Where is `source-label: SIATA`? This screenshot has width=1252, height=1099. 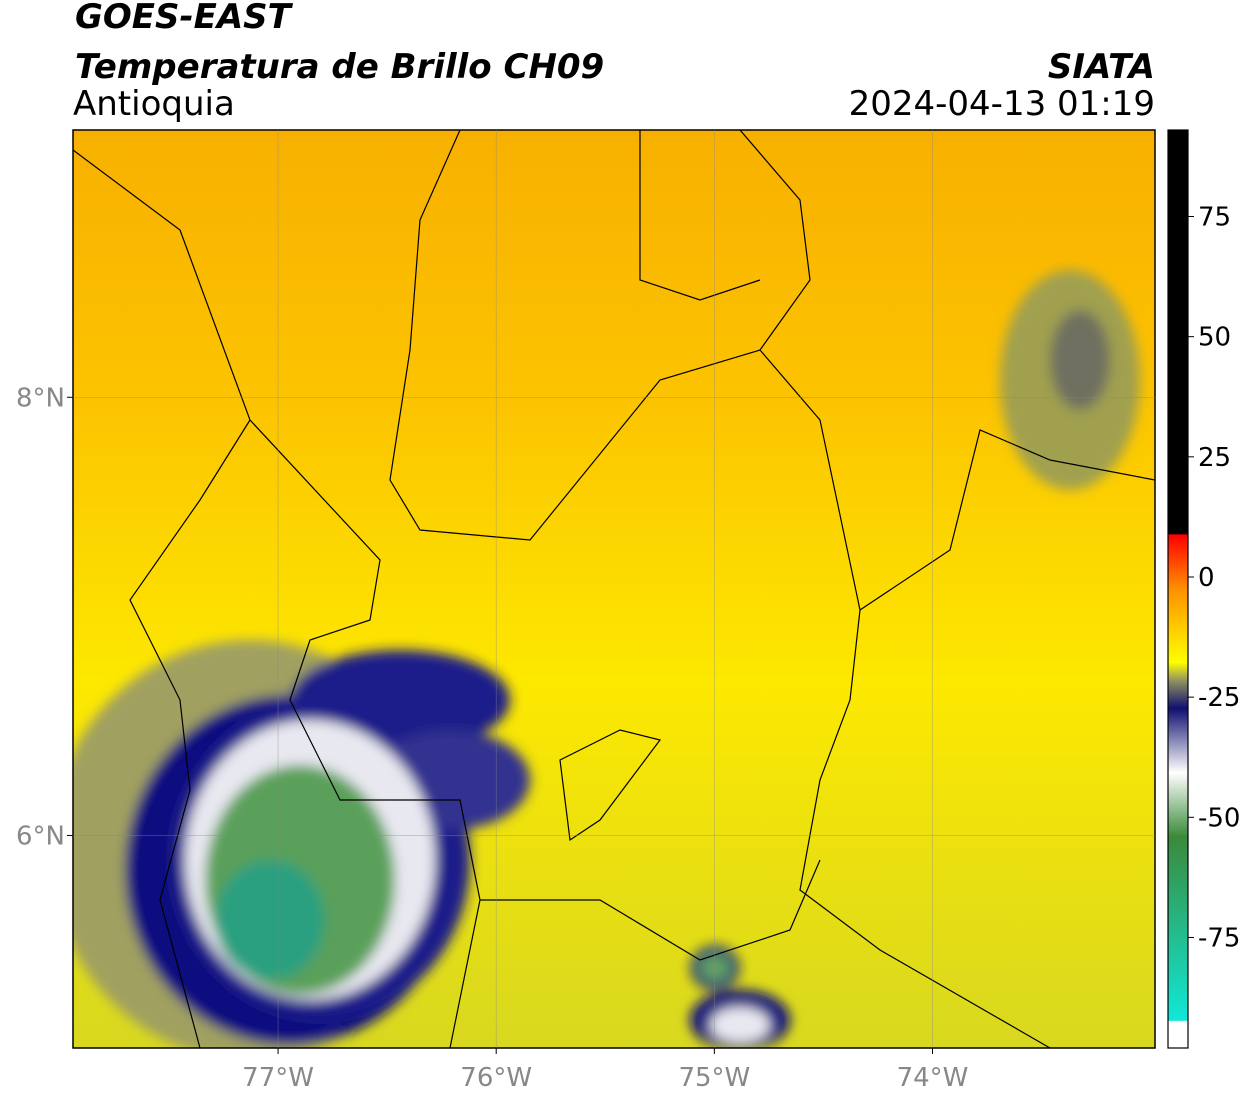 source-label: SIATA is located at coordinates (1101, 67).